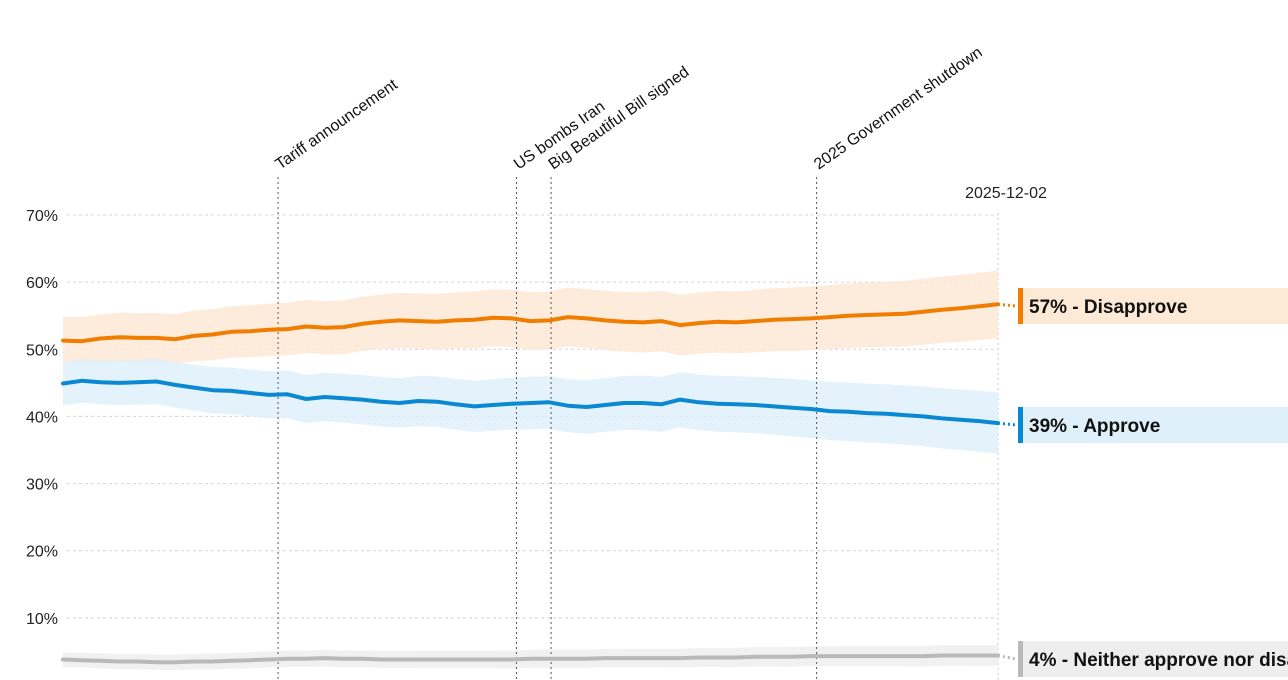  Describe the element at coordinates (1108, 307) in the screenshot. I see `end-label: 57% - Disapprove` at that location.